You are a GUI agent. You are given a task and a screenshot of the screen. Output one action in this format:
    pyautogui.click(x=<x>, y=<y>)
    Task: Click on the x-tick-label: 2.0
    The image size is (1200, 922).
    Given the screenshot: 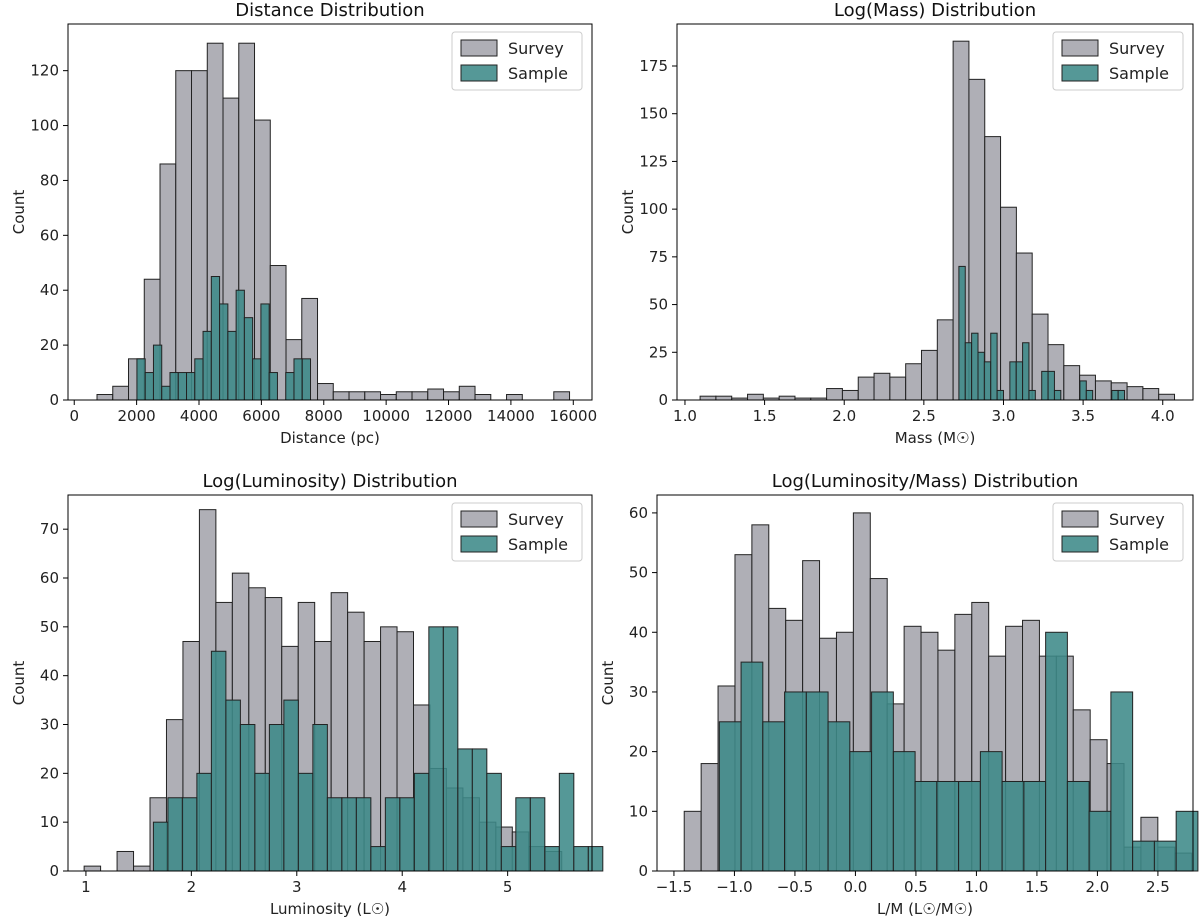 What is the action you would take?
    pyautogui.click(x=1097, y=887)
    